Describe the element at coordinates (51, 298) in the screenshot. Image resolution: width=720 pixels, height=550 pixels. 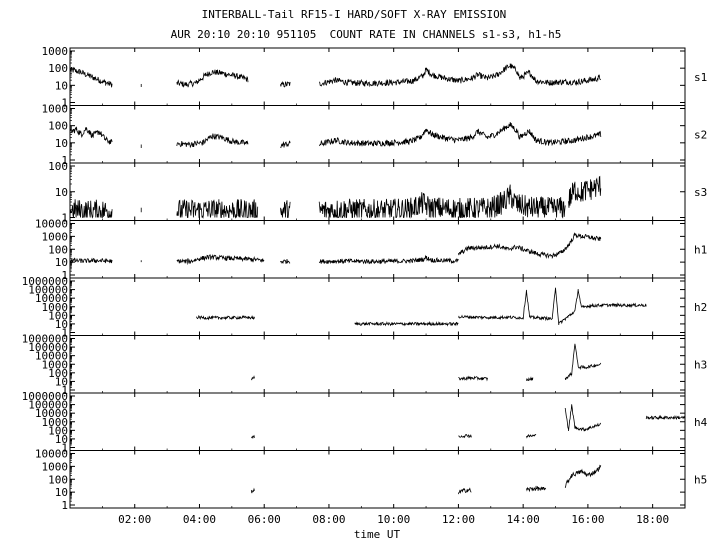
I see `y-tick-label-h2: 10000` at that location.